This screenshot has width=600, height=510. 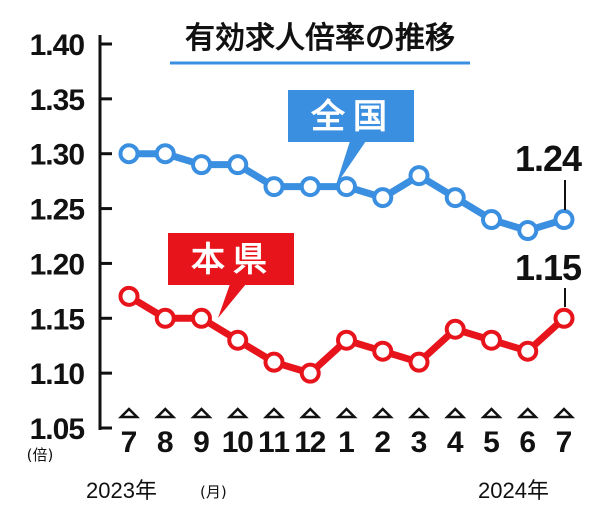 What do you see at coordinates (213, 492) in the screenshot?
I see `x-unit-label: (月)` at bounding box center [213, 492].